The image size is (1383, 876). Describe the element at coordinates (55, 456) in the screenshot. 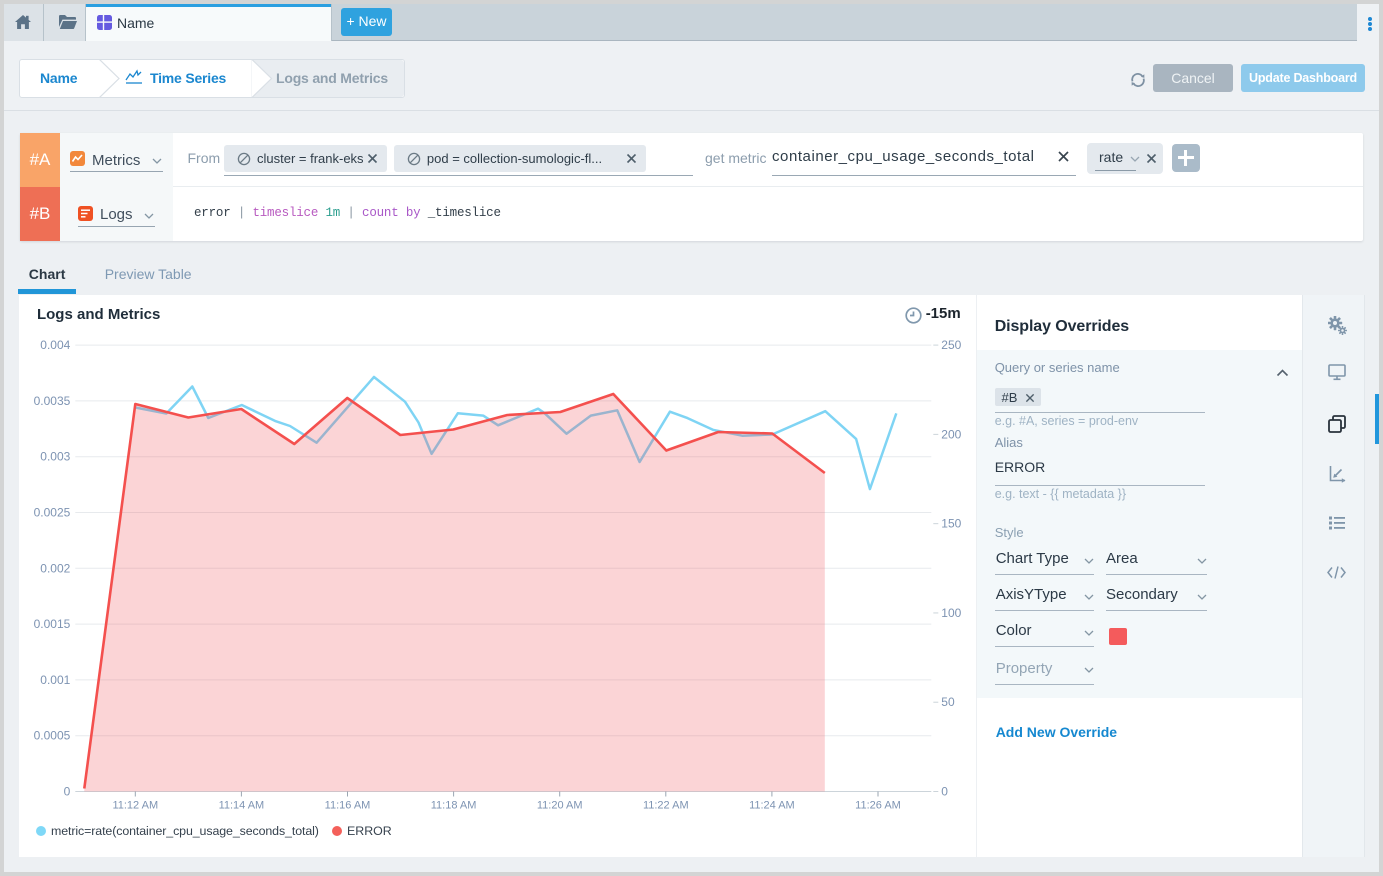

I see `svg-text: 0.003` at that location.